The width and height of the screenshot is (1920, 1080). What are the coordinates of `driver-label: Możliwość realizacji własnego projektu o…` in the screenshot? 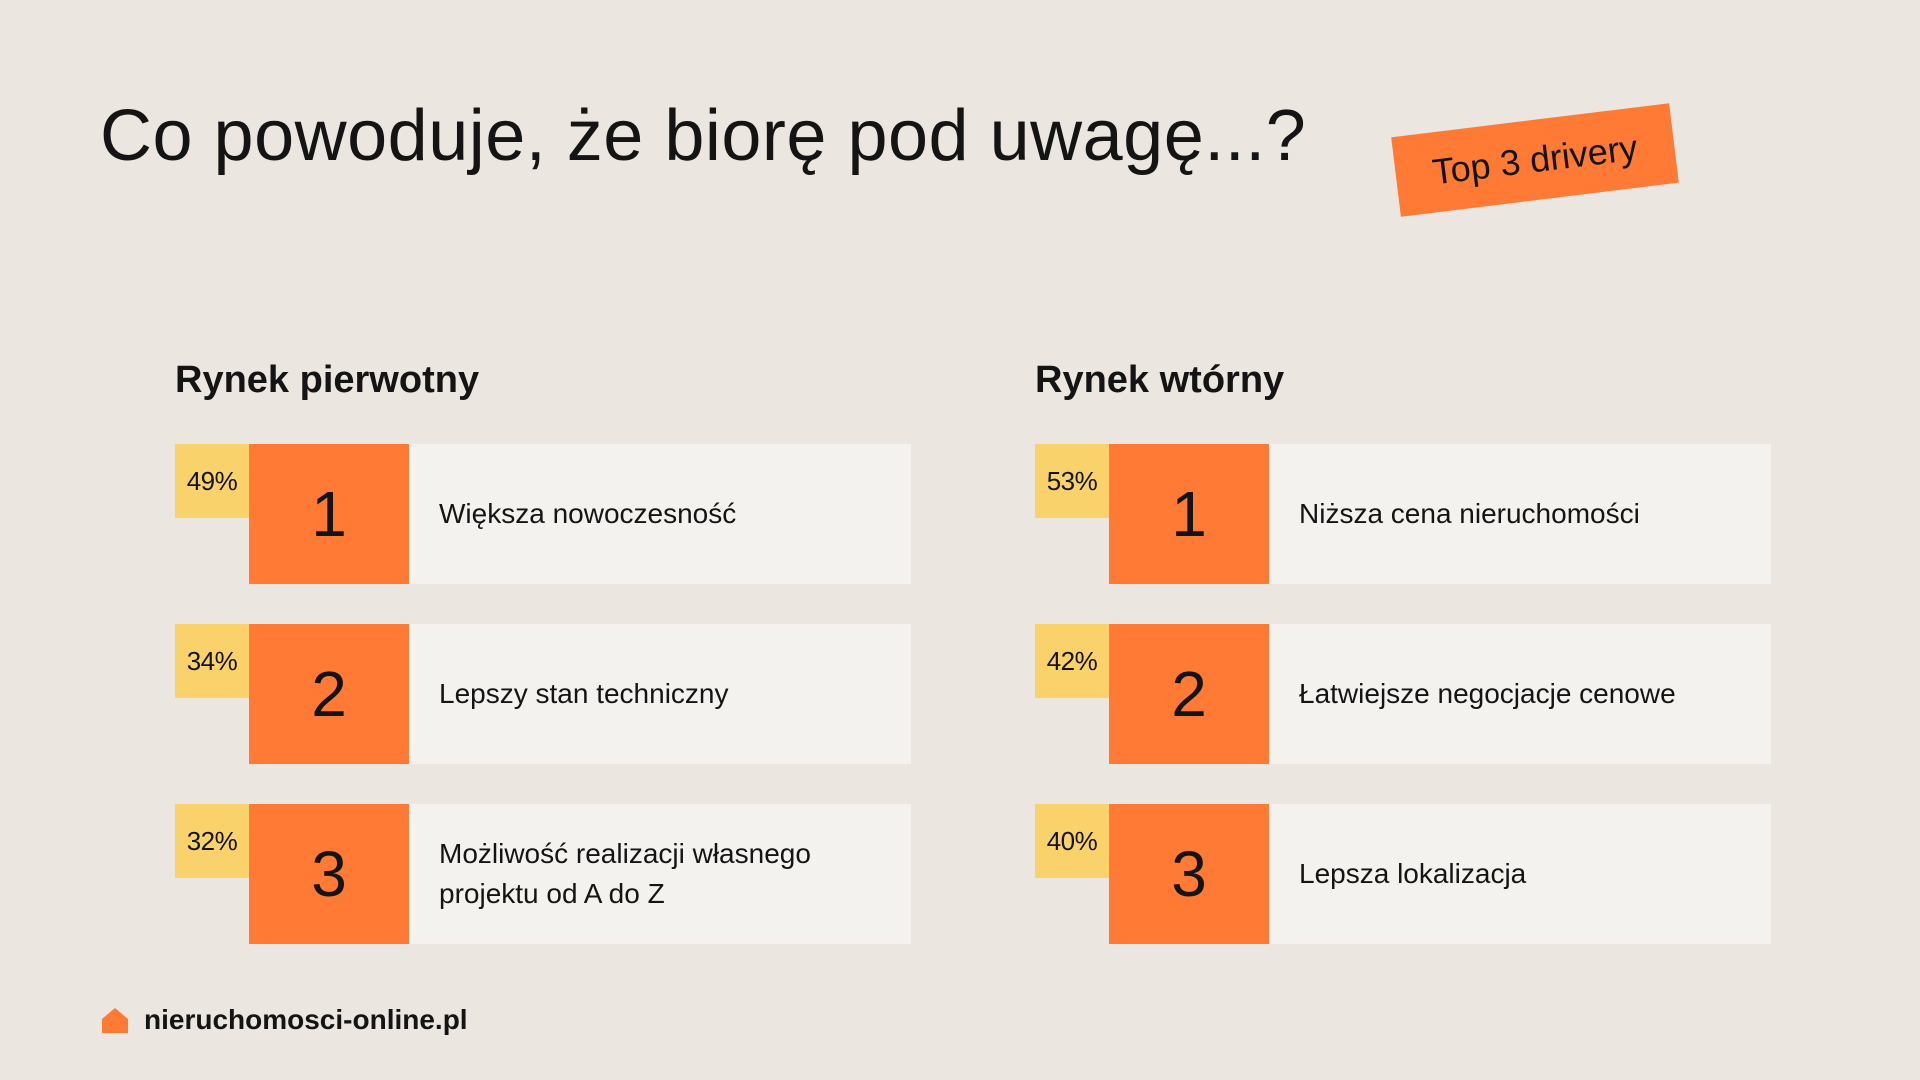 It's located at (625, 873).